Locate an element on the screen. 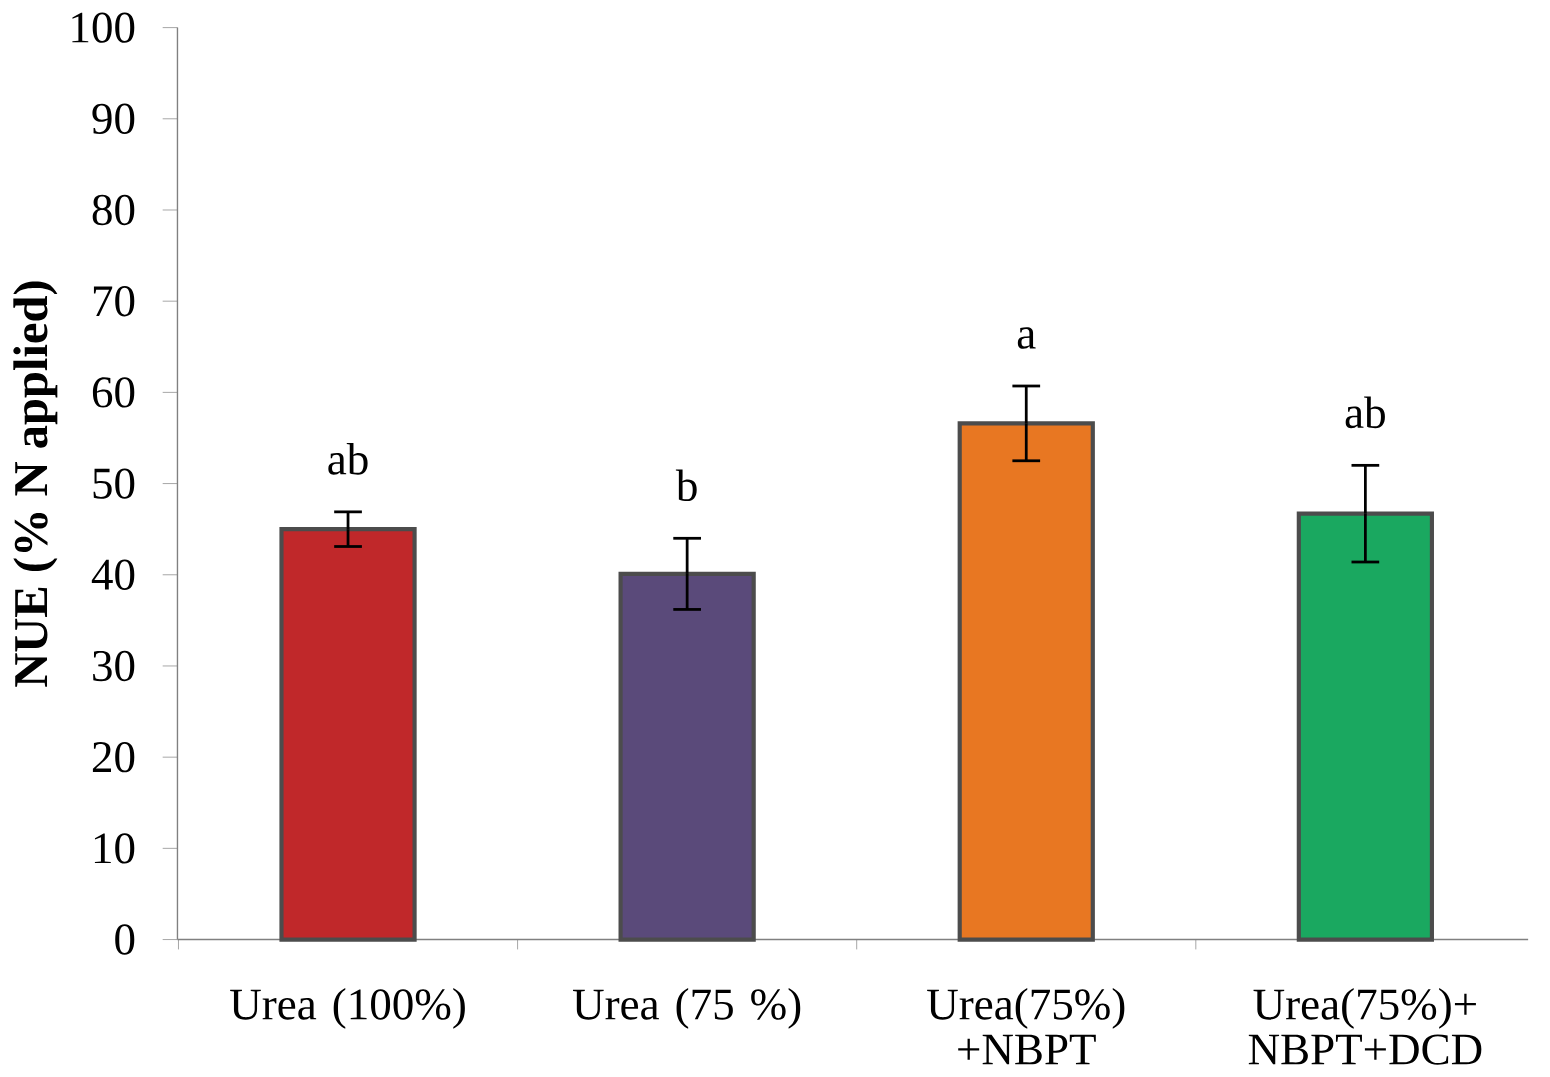  y-tick-label: 0 is located at coordinates (125, 939).